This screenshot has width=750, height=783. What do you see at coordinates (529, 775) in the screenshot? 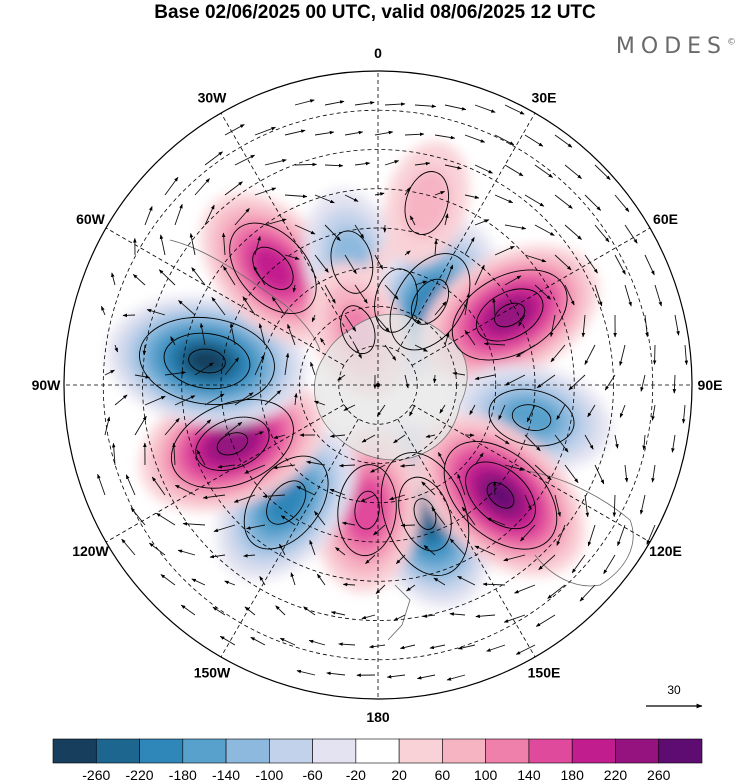
I see `colorbar-label: 140` at bounding box center [529, 775].